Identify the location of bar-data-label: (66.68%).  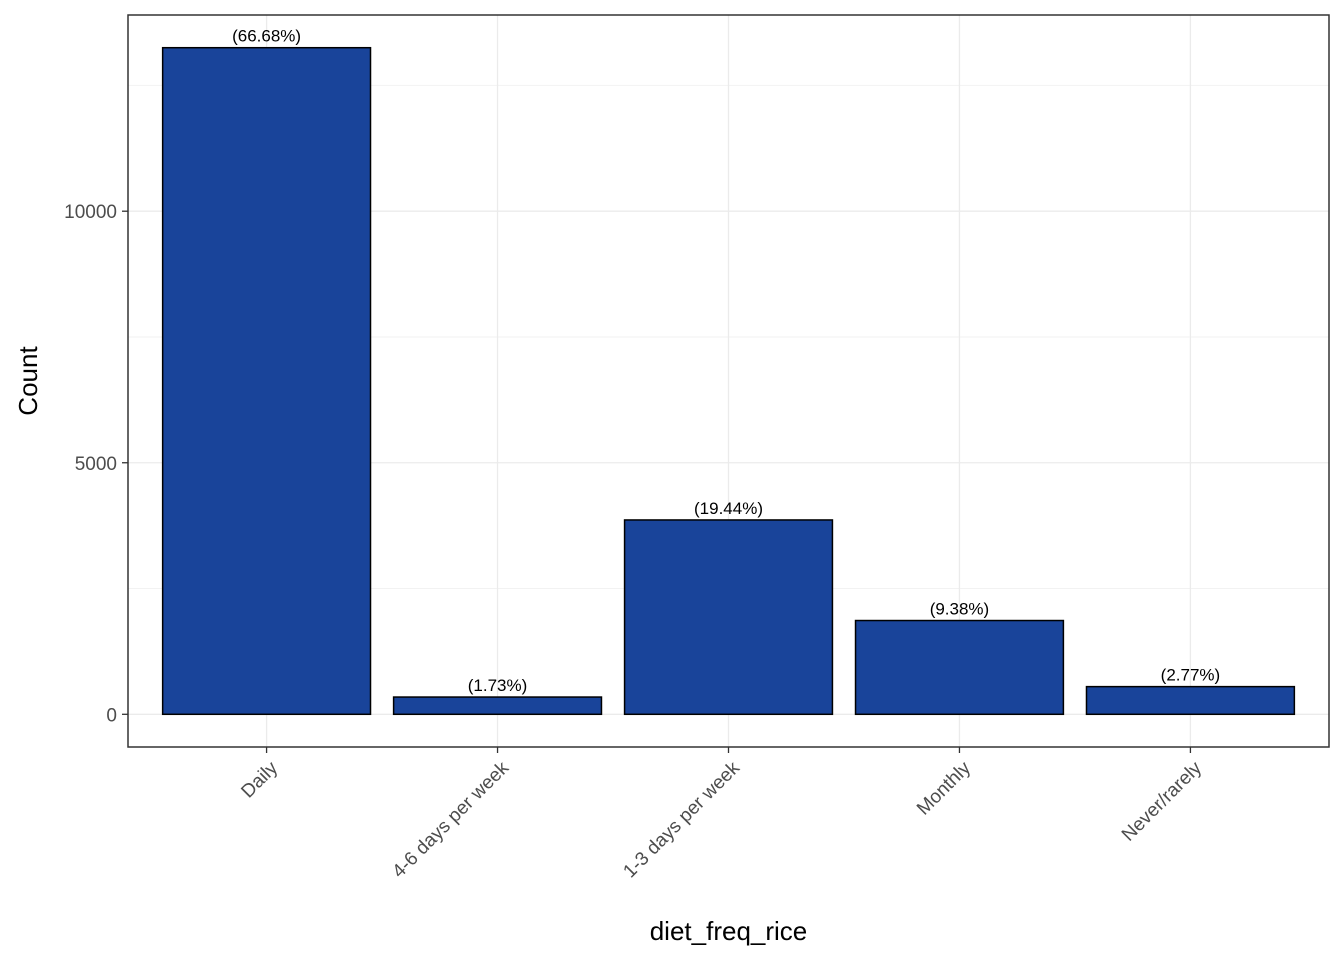
(266, 36).